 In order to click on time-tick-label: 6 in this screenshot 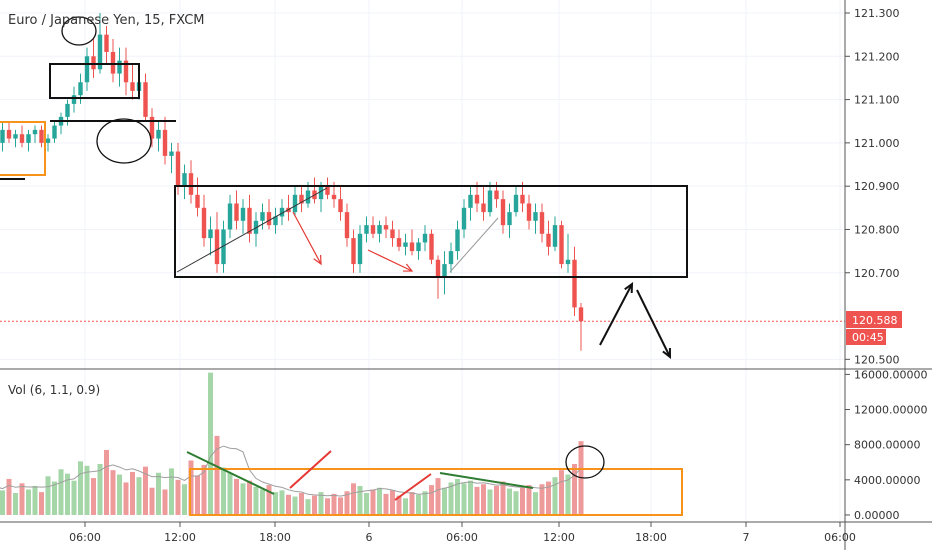, I will do `click(369, 537)`.